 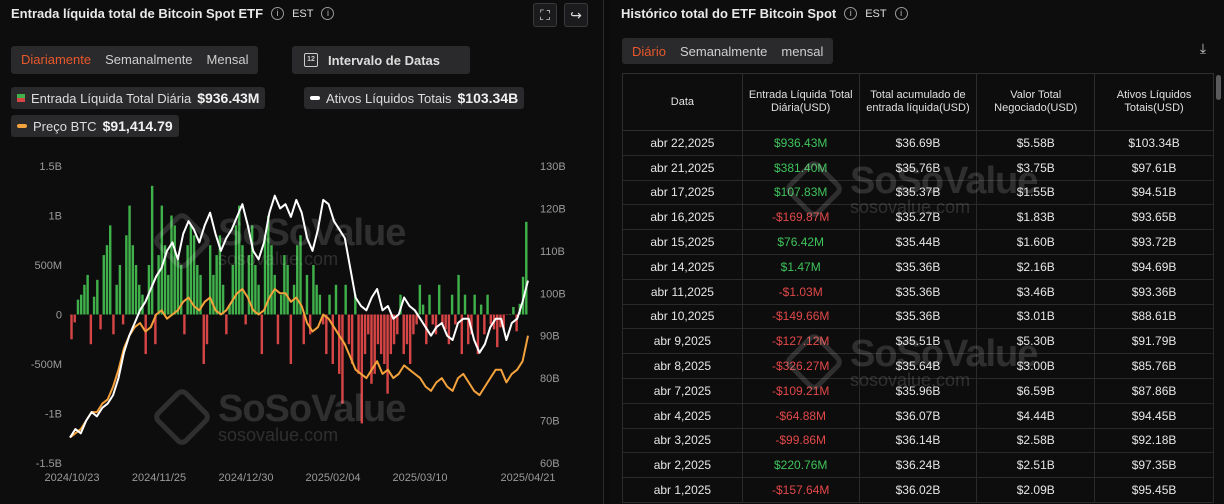 What do you see at coordinates (682, 366) in the screenshot?
I see `cell-date: abr 8,2025` at bounding box center [682, 366].